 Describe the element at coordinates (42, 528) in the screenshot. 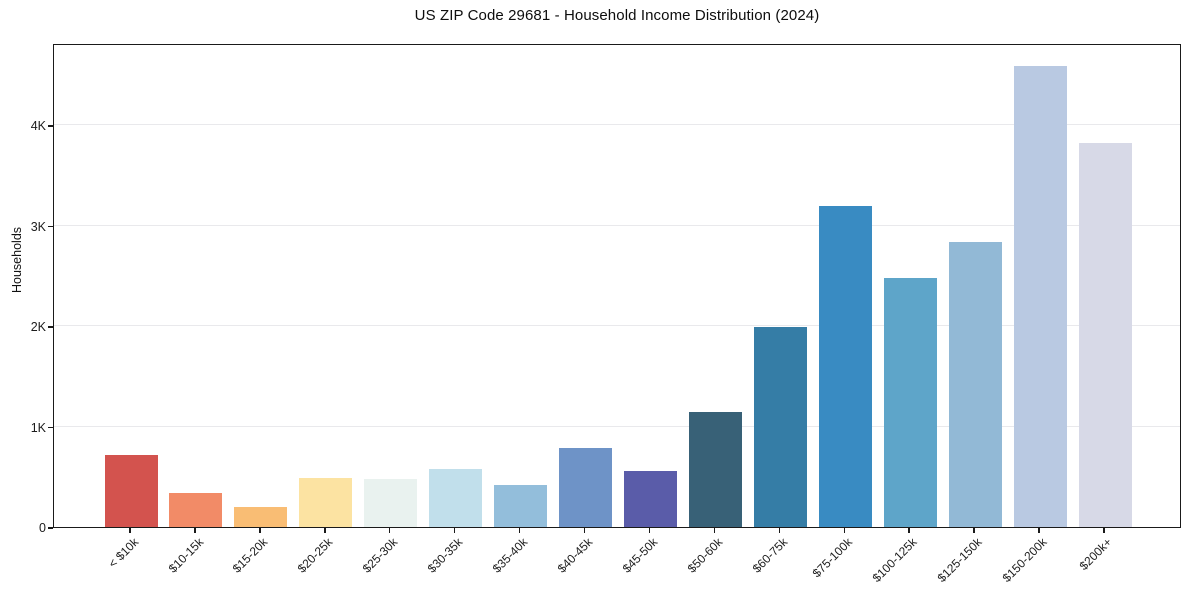

I see `y-tick-label: 0` at that location.